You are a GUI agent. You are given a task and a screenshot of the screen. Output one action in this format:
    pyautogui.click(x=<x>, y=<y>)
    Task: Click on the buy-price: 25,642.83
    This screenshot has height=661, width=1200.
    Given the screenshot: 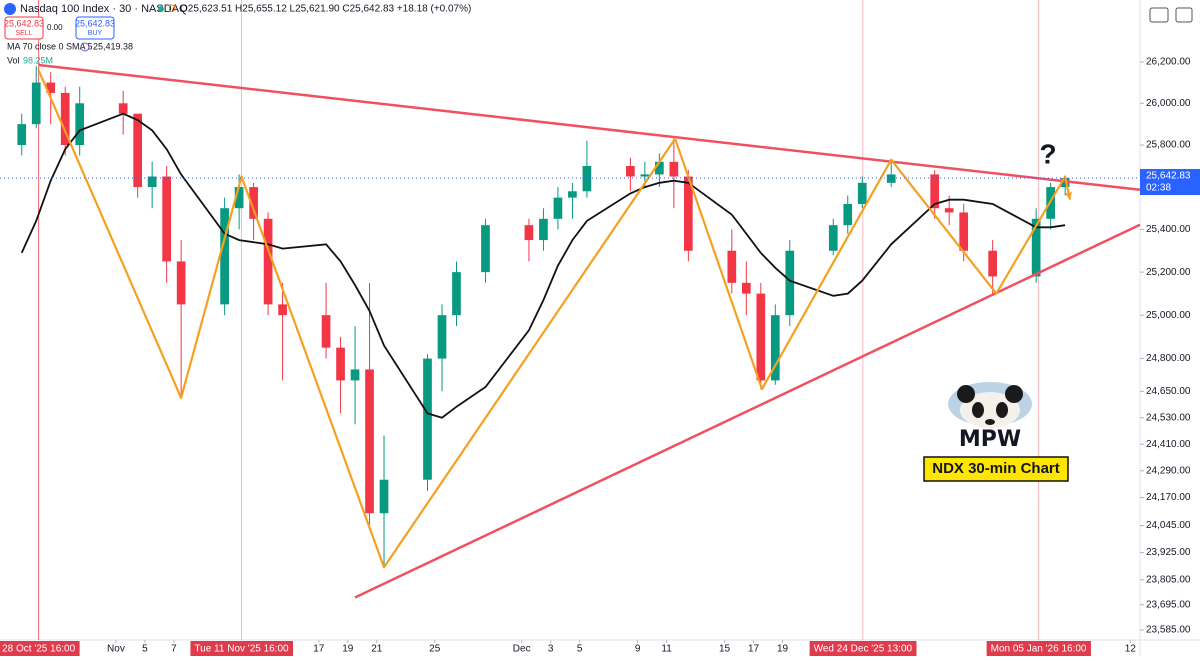 What is the action you would take?
    pyautogui.click(x=95, y=23)
    